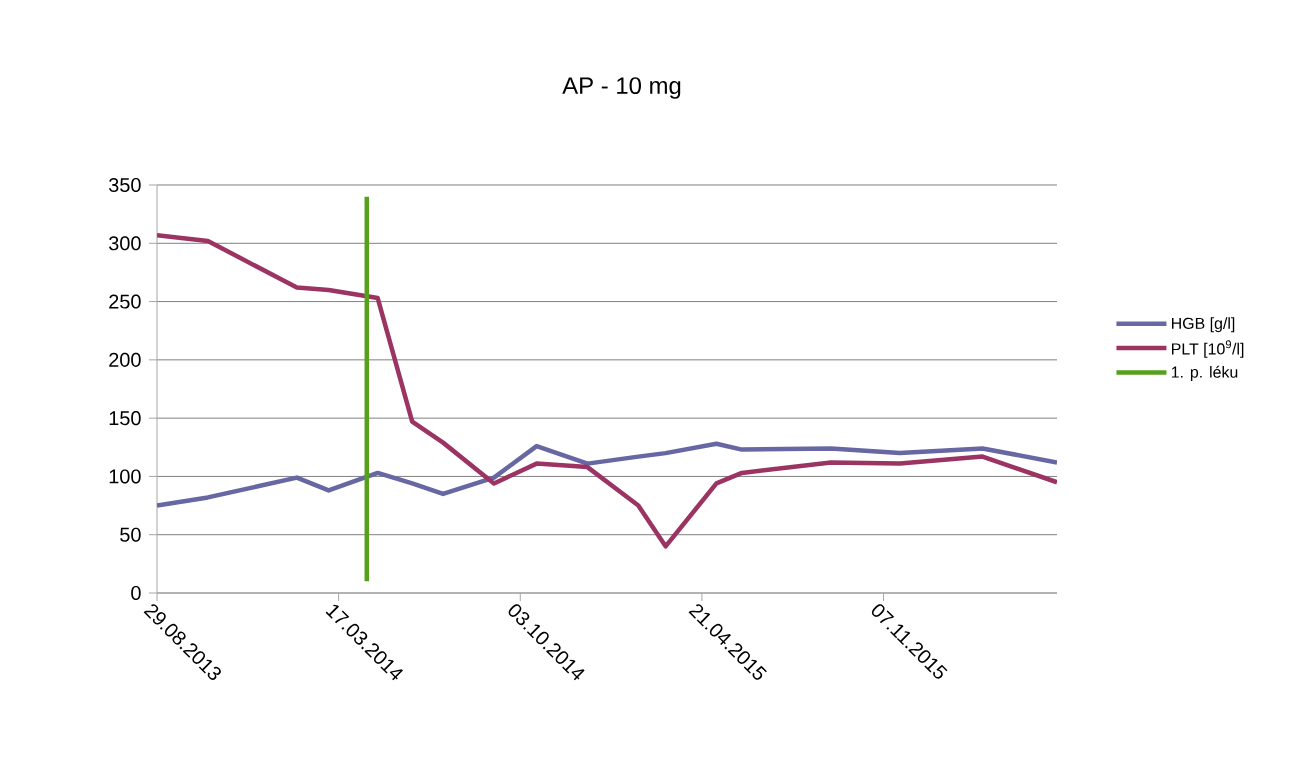 The width and height of the screenshot is (1291, 758). What do you see at coordinates (1208, 349) in the screenshot?
I see `legend-label: PLT [10$^{9}$/l]` at bounding box center [1208, 349].